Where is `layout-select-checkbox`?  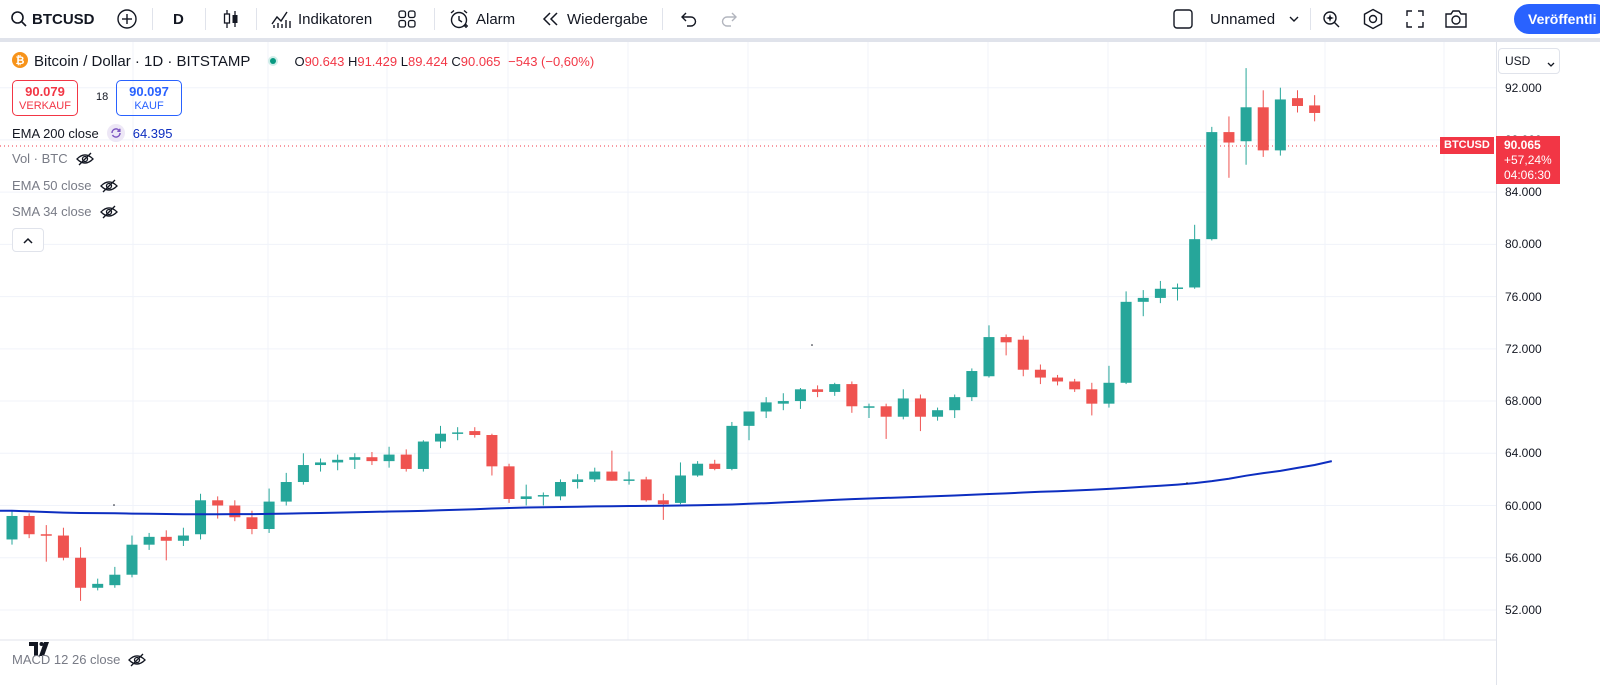 layout-select-checkbox is located at coordinates (1183, 19).